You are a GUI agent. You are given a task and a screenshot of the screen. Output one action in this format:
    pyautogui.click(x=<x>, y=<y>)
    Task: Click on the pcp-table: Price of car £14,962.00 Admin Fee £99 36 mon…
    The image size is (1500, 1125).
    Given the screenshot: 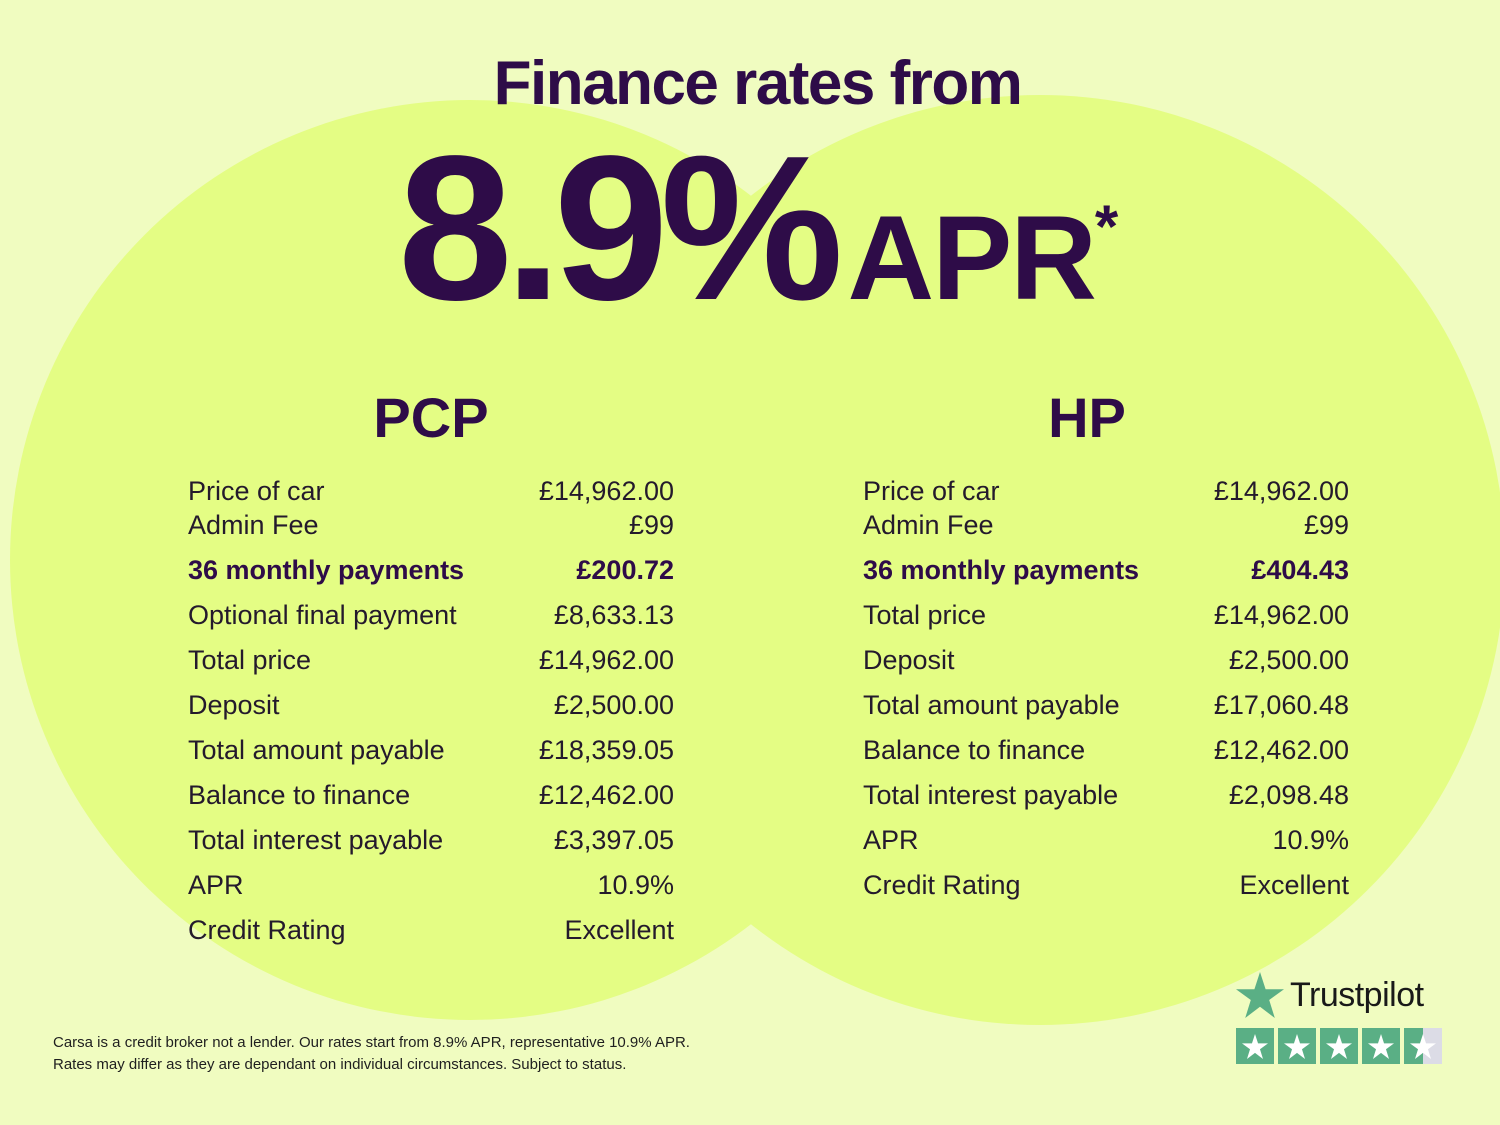 What is the action you would take?
    pyautogui.click(x=431, y=713)
    